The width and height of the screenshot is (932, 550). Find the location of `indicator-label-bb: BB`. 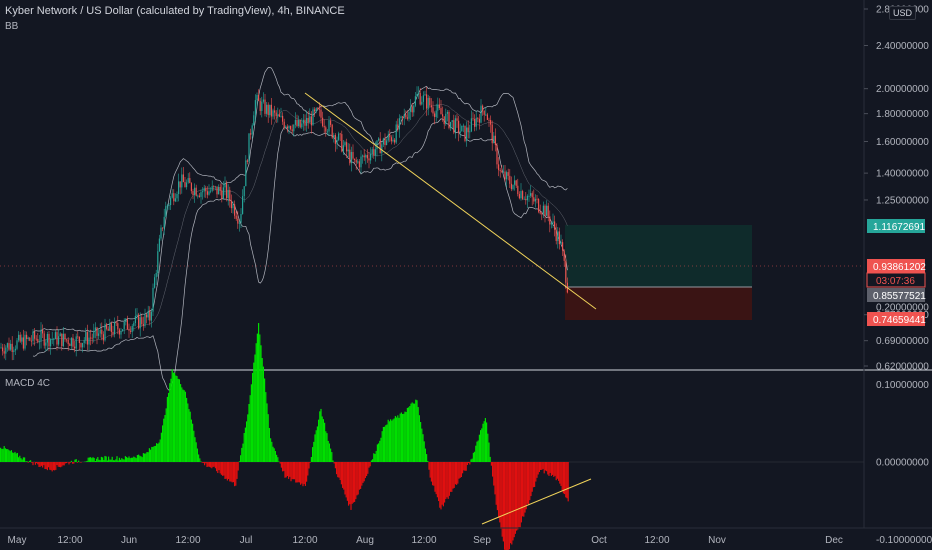

indicator-label-bb: BB is located at coordinates (12, 26).